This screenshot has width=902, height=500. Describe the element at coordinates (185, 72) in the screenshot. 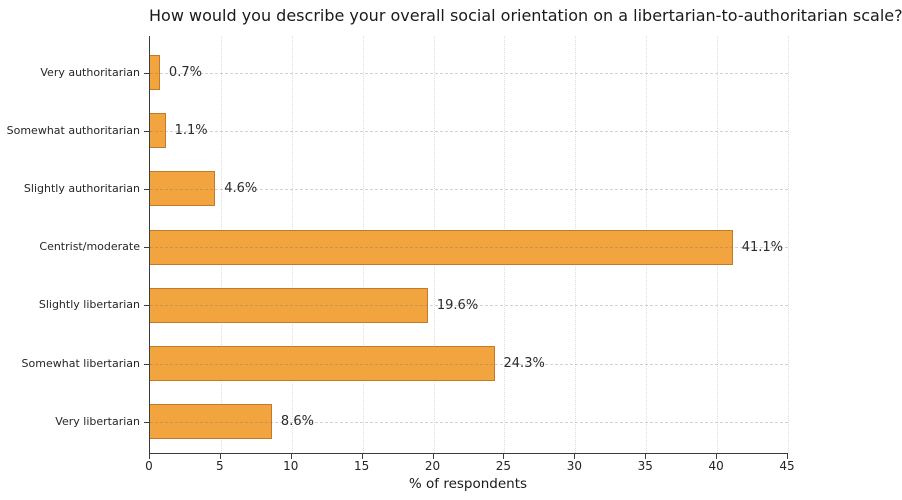

I see `bar-value-label: 0.7%` at that location.